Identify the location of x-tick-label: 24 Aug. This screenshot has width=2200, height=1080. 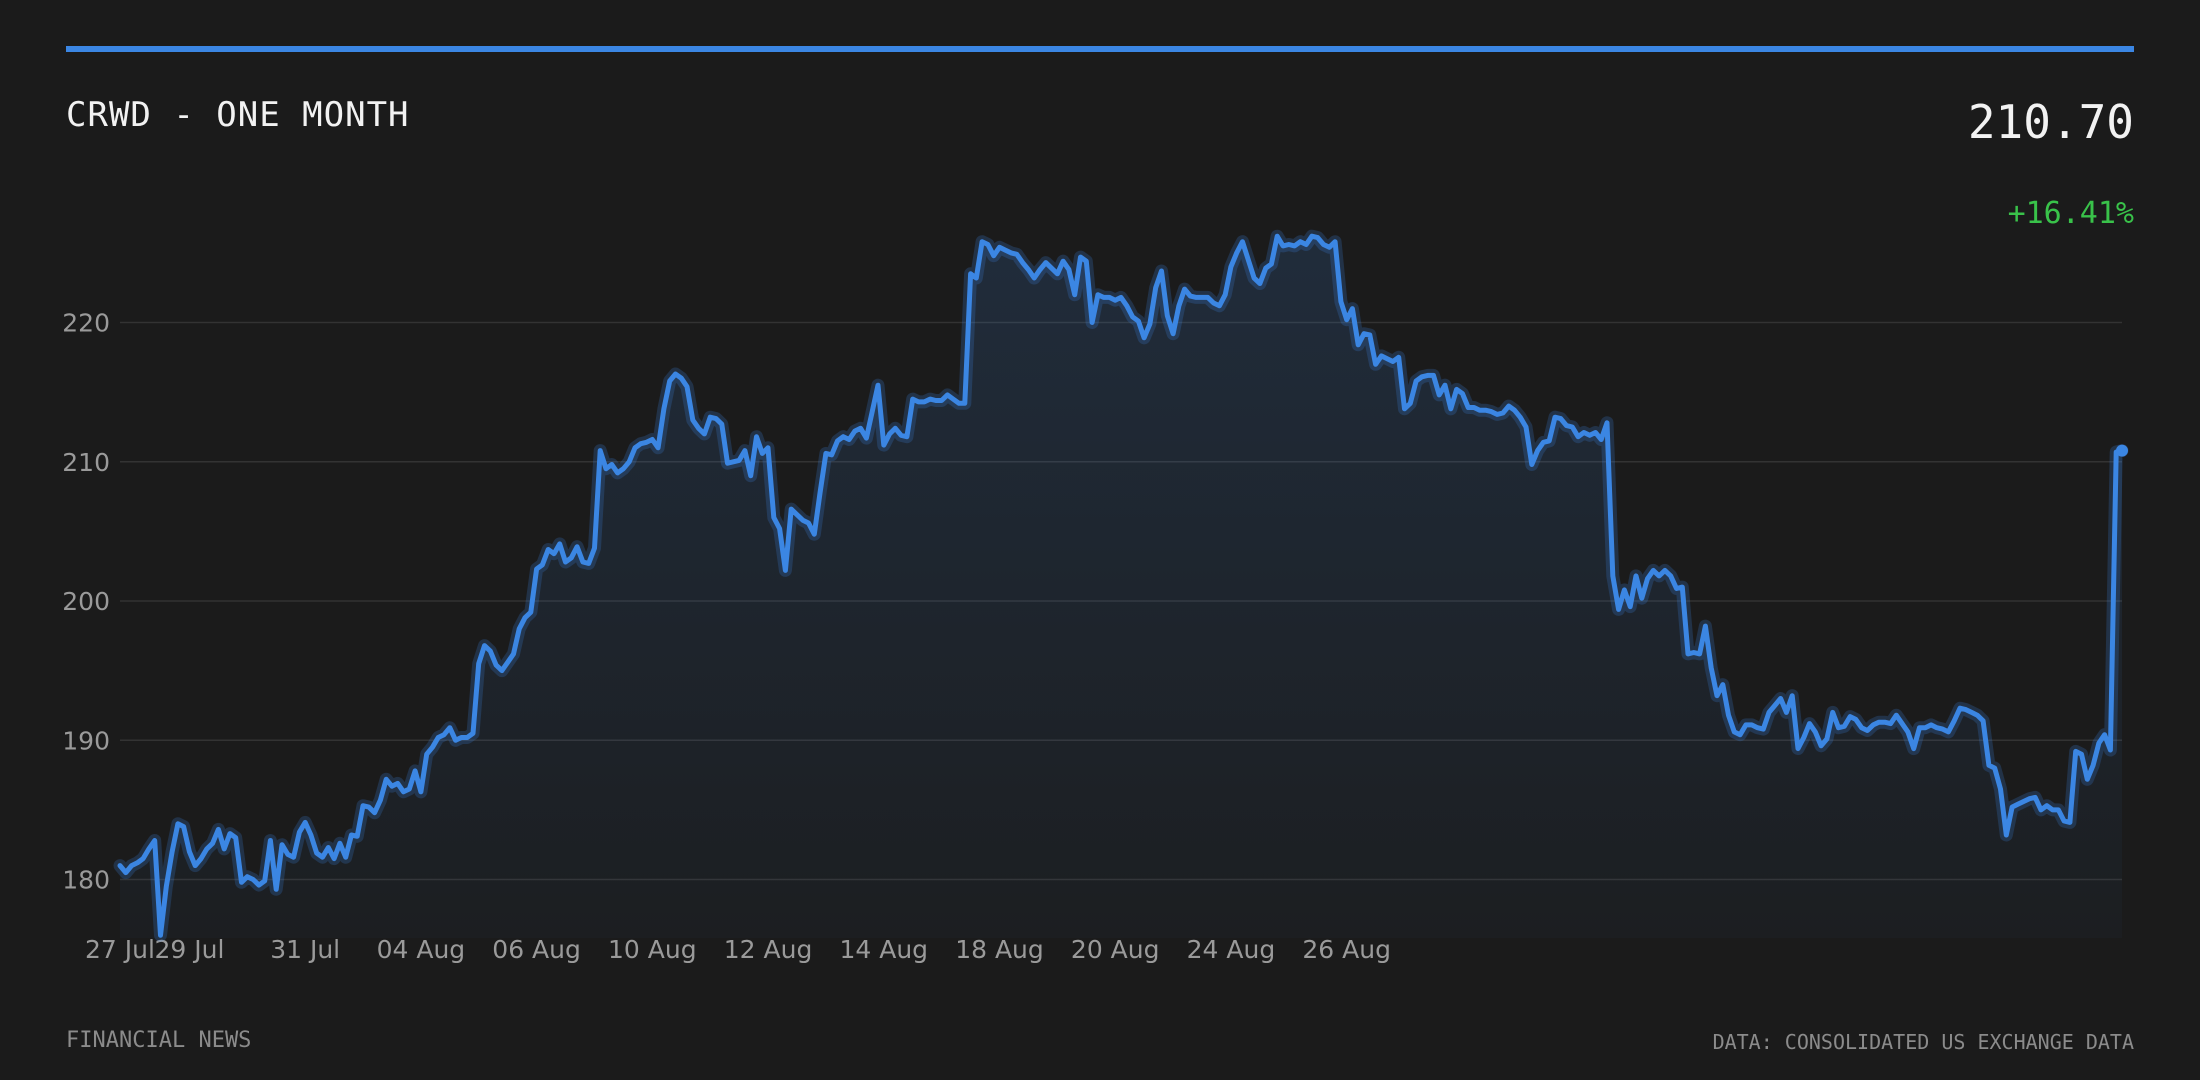
(1231, 949).